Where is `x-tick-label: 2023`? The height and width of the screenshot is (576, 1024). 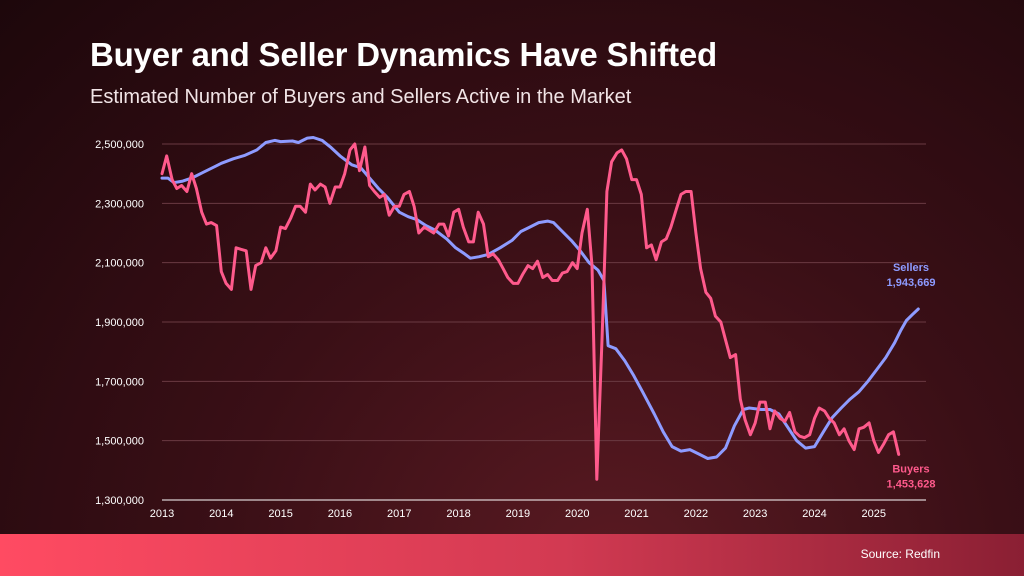 x-tick-label: 2023 is located at coordinates (755, 514).